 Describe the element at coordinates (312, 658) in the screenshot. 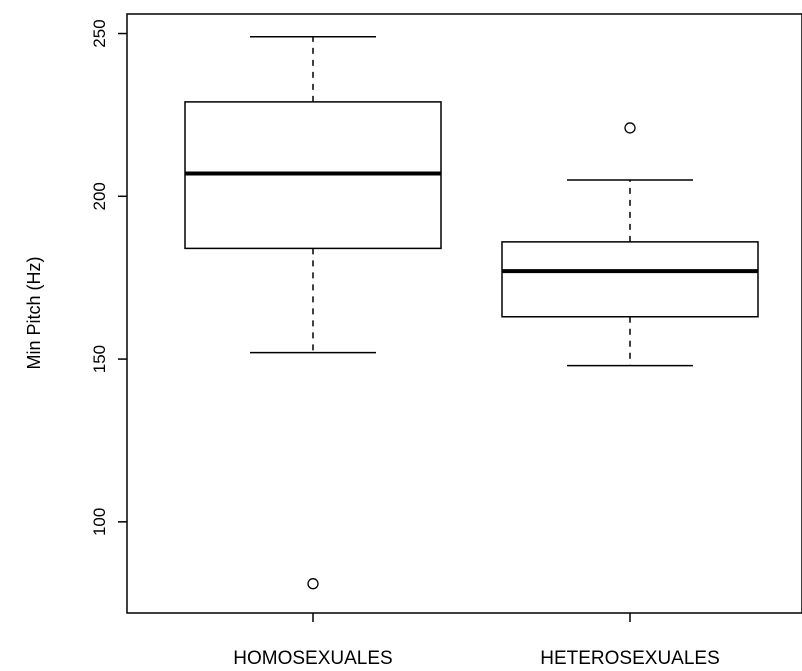

I see `x-tick-label-homosexuales: HOMOSEXUALES` at that location.